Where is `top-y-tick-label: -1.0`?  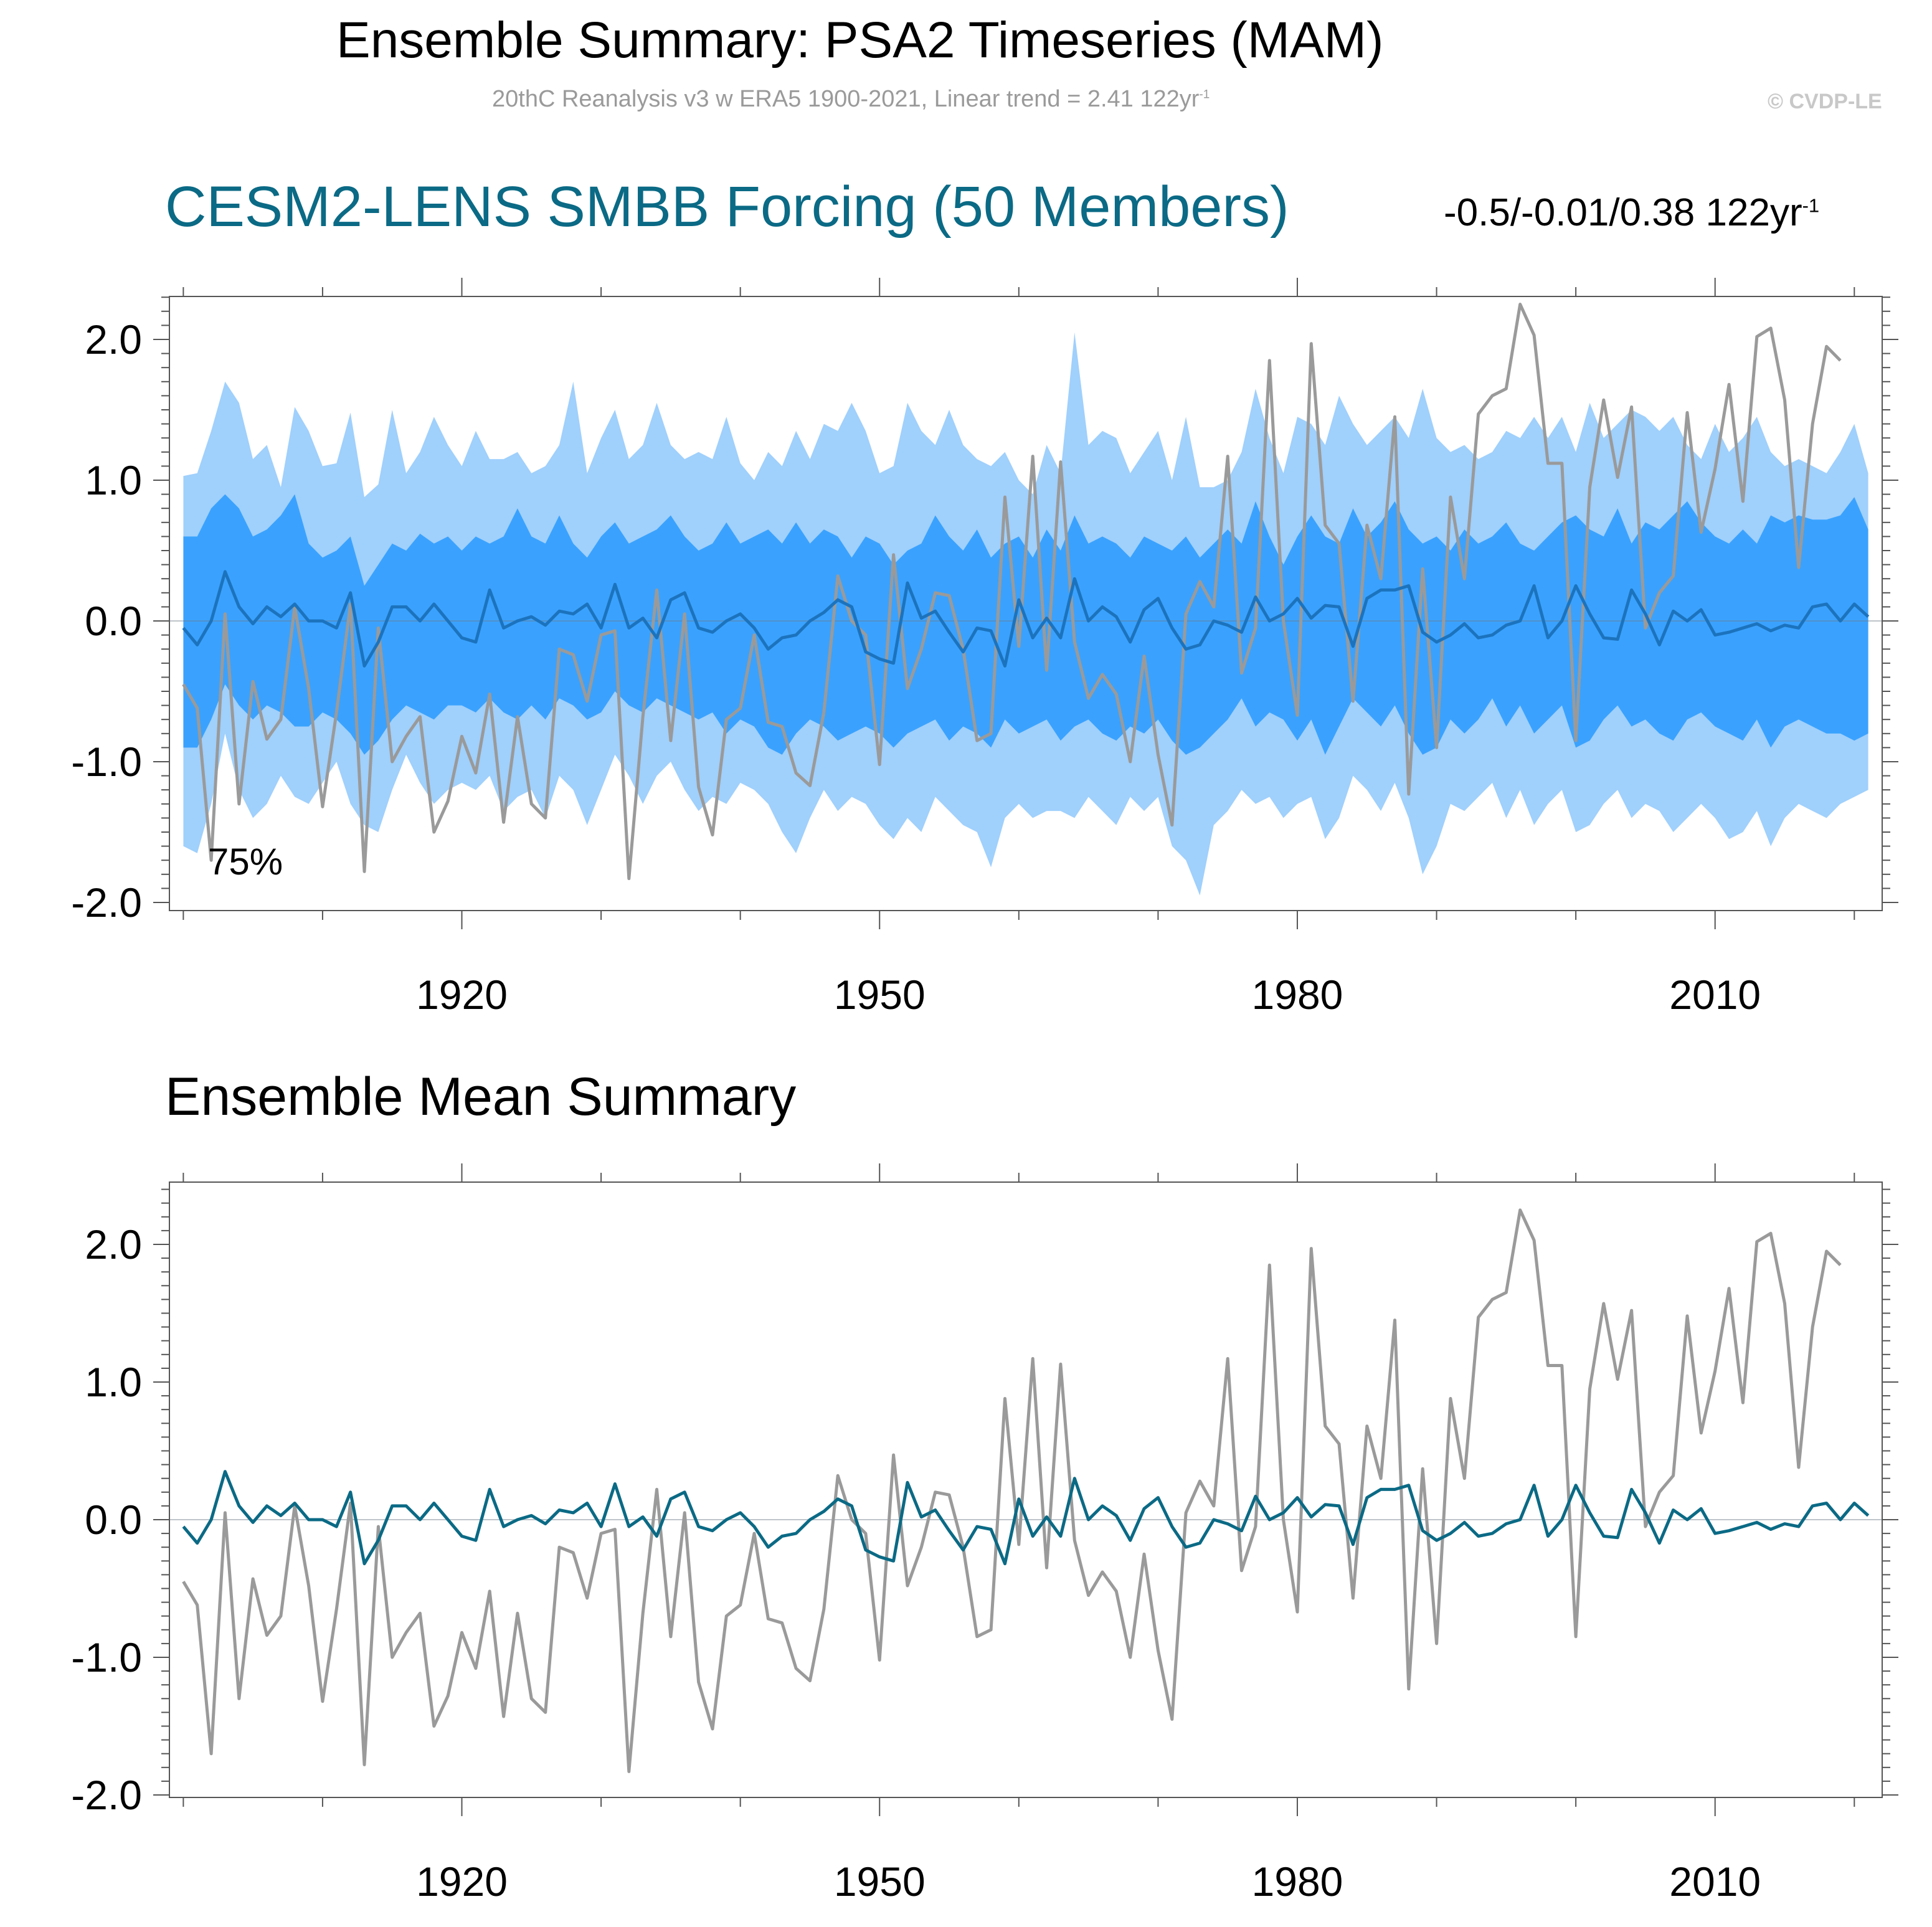 top-y-tick-label: -1.0 is located at coordinates (106, 762).